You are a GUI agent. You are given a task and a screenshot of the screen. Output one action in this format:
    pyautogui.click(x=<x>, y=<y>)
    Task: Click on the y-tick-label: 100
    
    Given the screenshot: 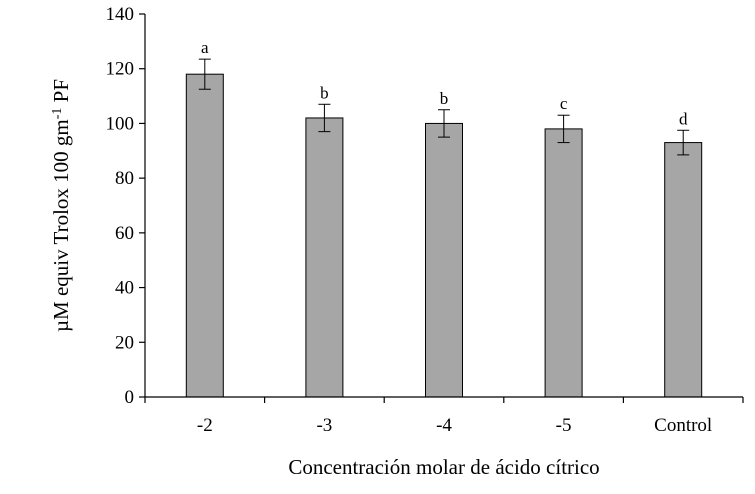 What is the action you would take?
    pyautogui.click(x=120, y=123)
    